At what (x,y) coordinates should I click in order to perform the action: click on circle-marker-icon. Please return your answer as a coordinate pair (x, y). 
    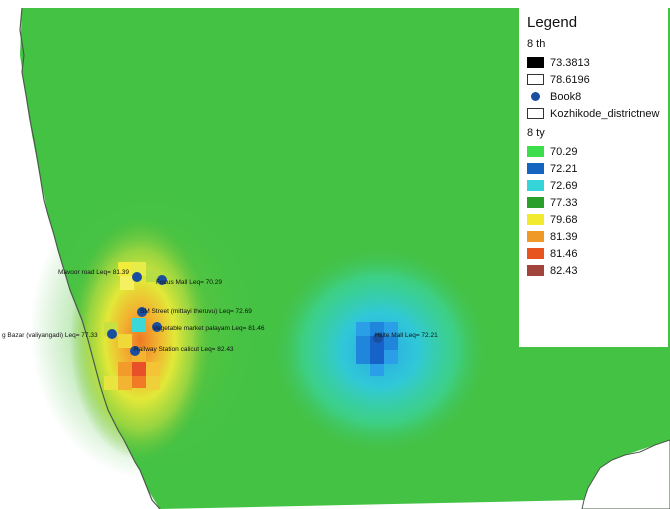
    Looking at the image, I should click on (535, 96).